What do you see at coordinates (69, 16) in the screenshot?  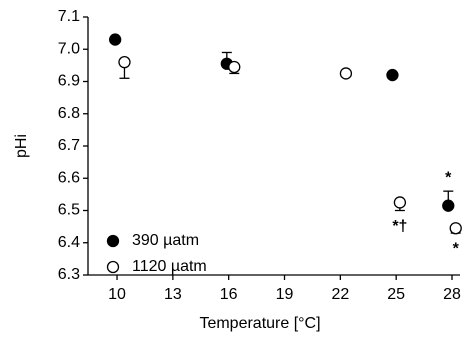 I see `y-tick-label: 7.1` at bounding box center [69, 16].